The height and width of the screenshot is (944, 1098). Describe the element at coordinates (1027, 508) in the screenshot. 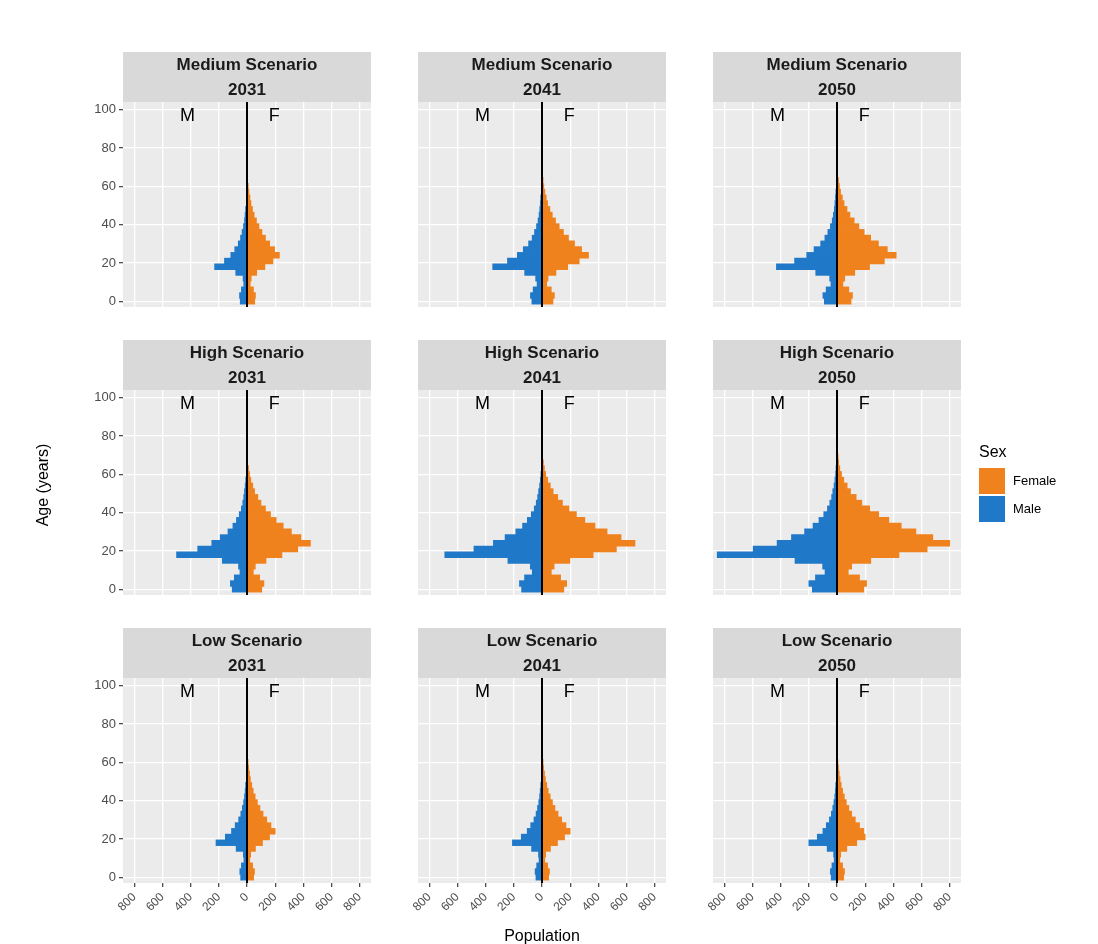

I see `legend-label: Male` at that location.